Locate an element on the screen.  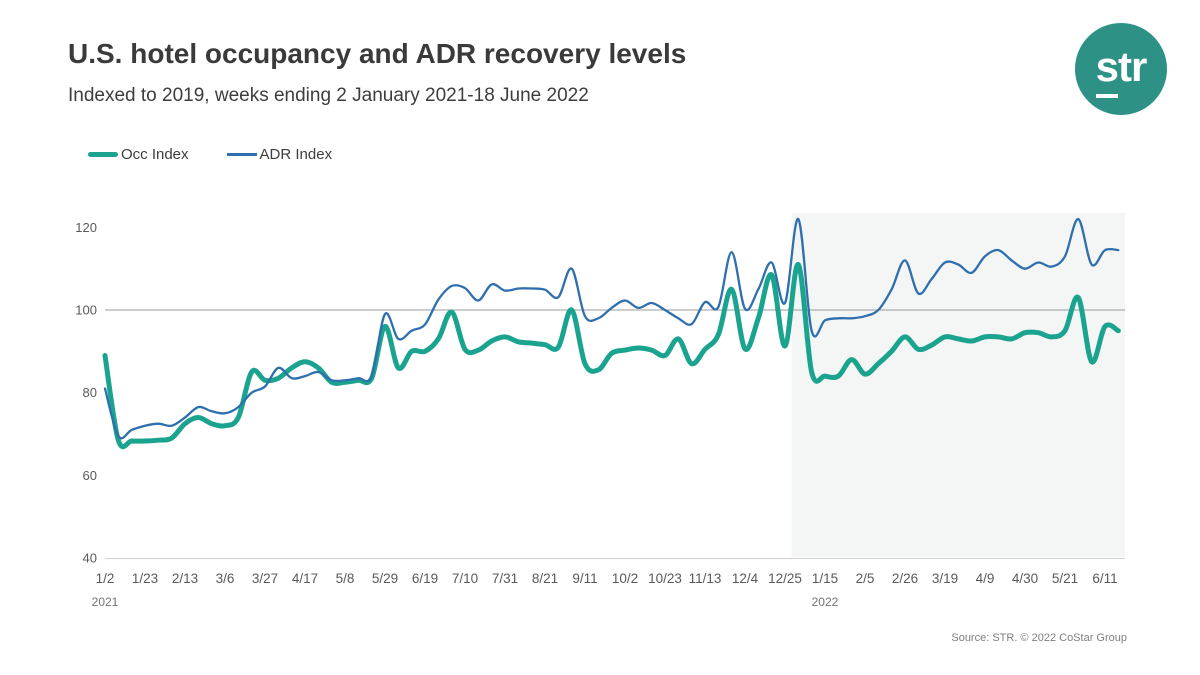
x-tick-label: 2/5 is located at coordinates (865, 578).